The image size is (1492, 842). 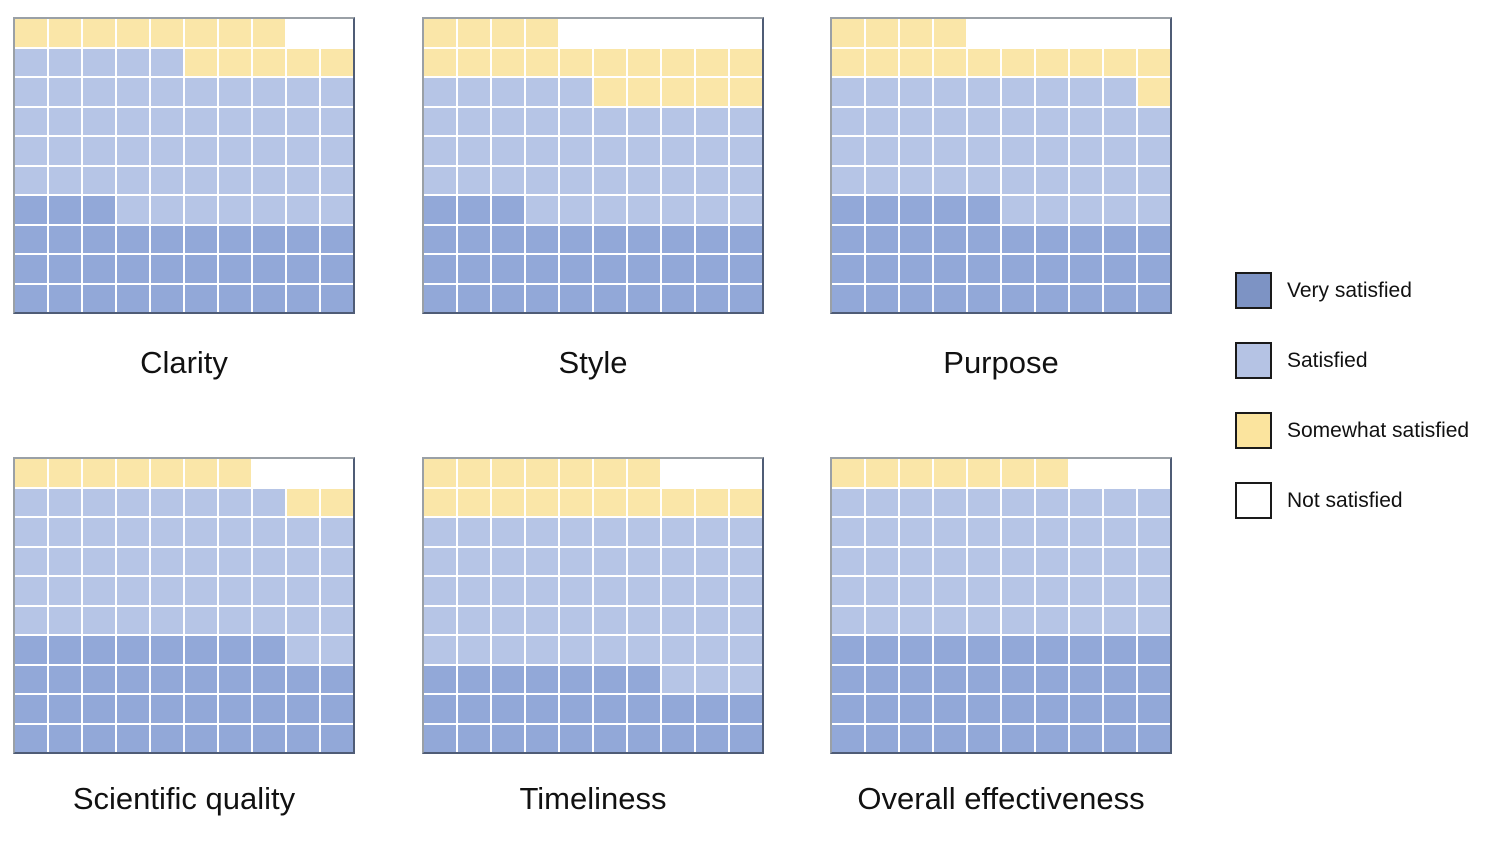 I want to click on legend-item-not-satisfied: Not satisfied, so click(x=1352, y=500).